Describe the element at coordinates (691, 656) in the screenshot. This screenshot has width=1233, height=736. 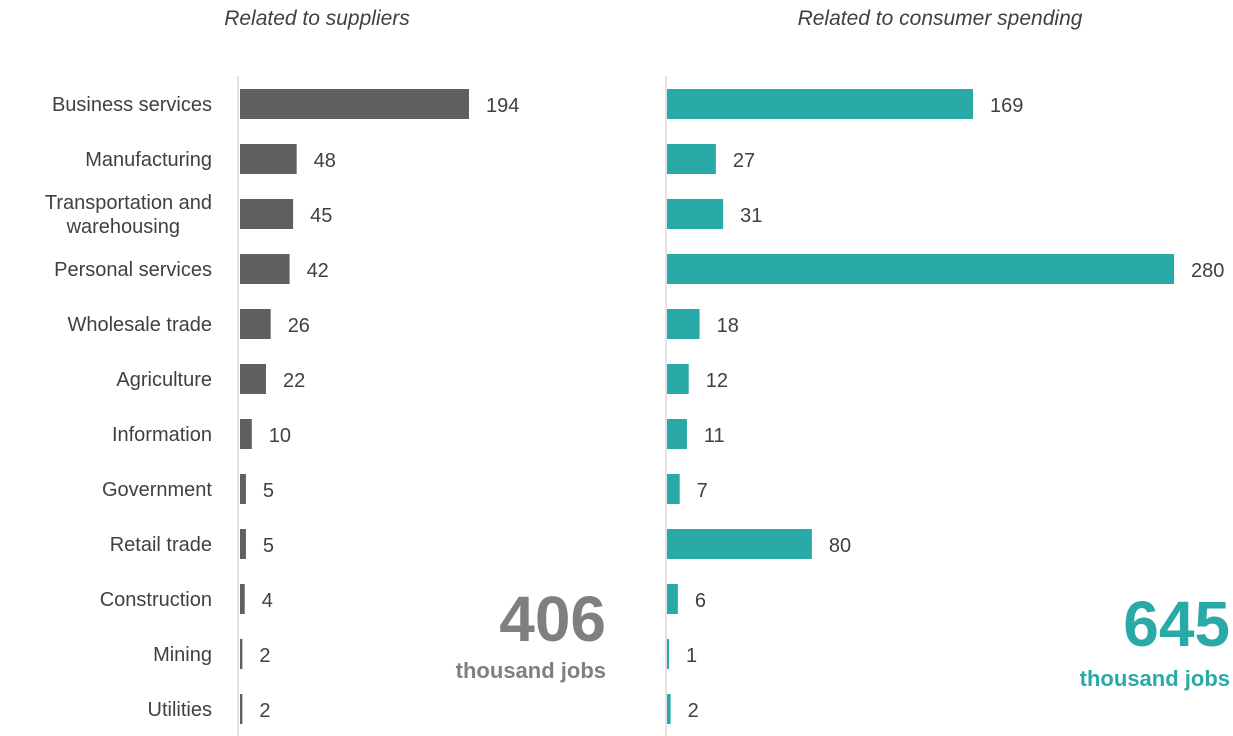
I see `consumer-spending-value-label-mining: 1` at that location.